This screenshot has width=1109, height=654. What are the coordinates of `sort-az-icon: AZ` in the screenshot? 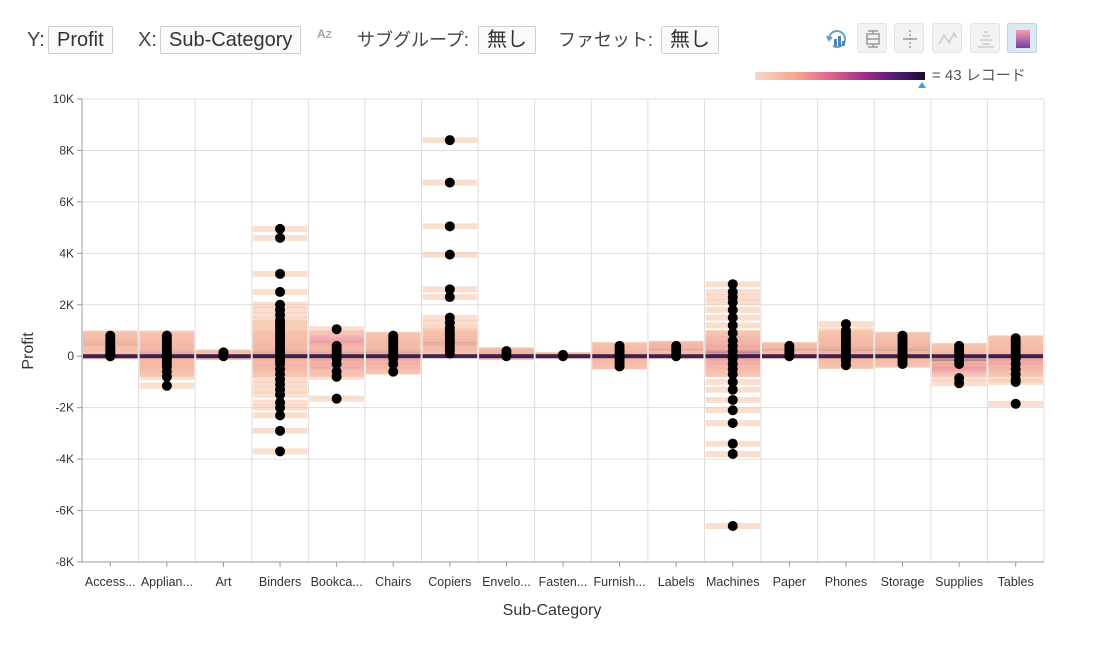 It's located at (324, 34).